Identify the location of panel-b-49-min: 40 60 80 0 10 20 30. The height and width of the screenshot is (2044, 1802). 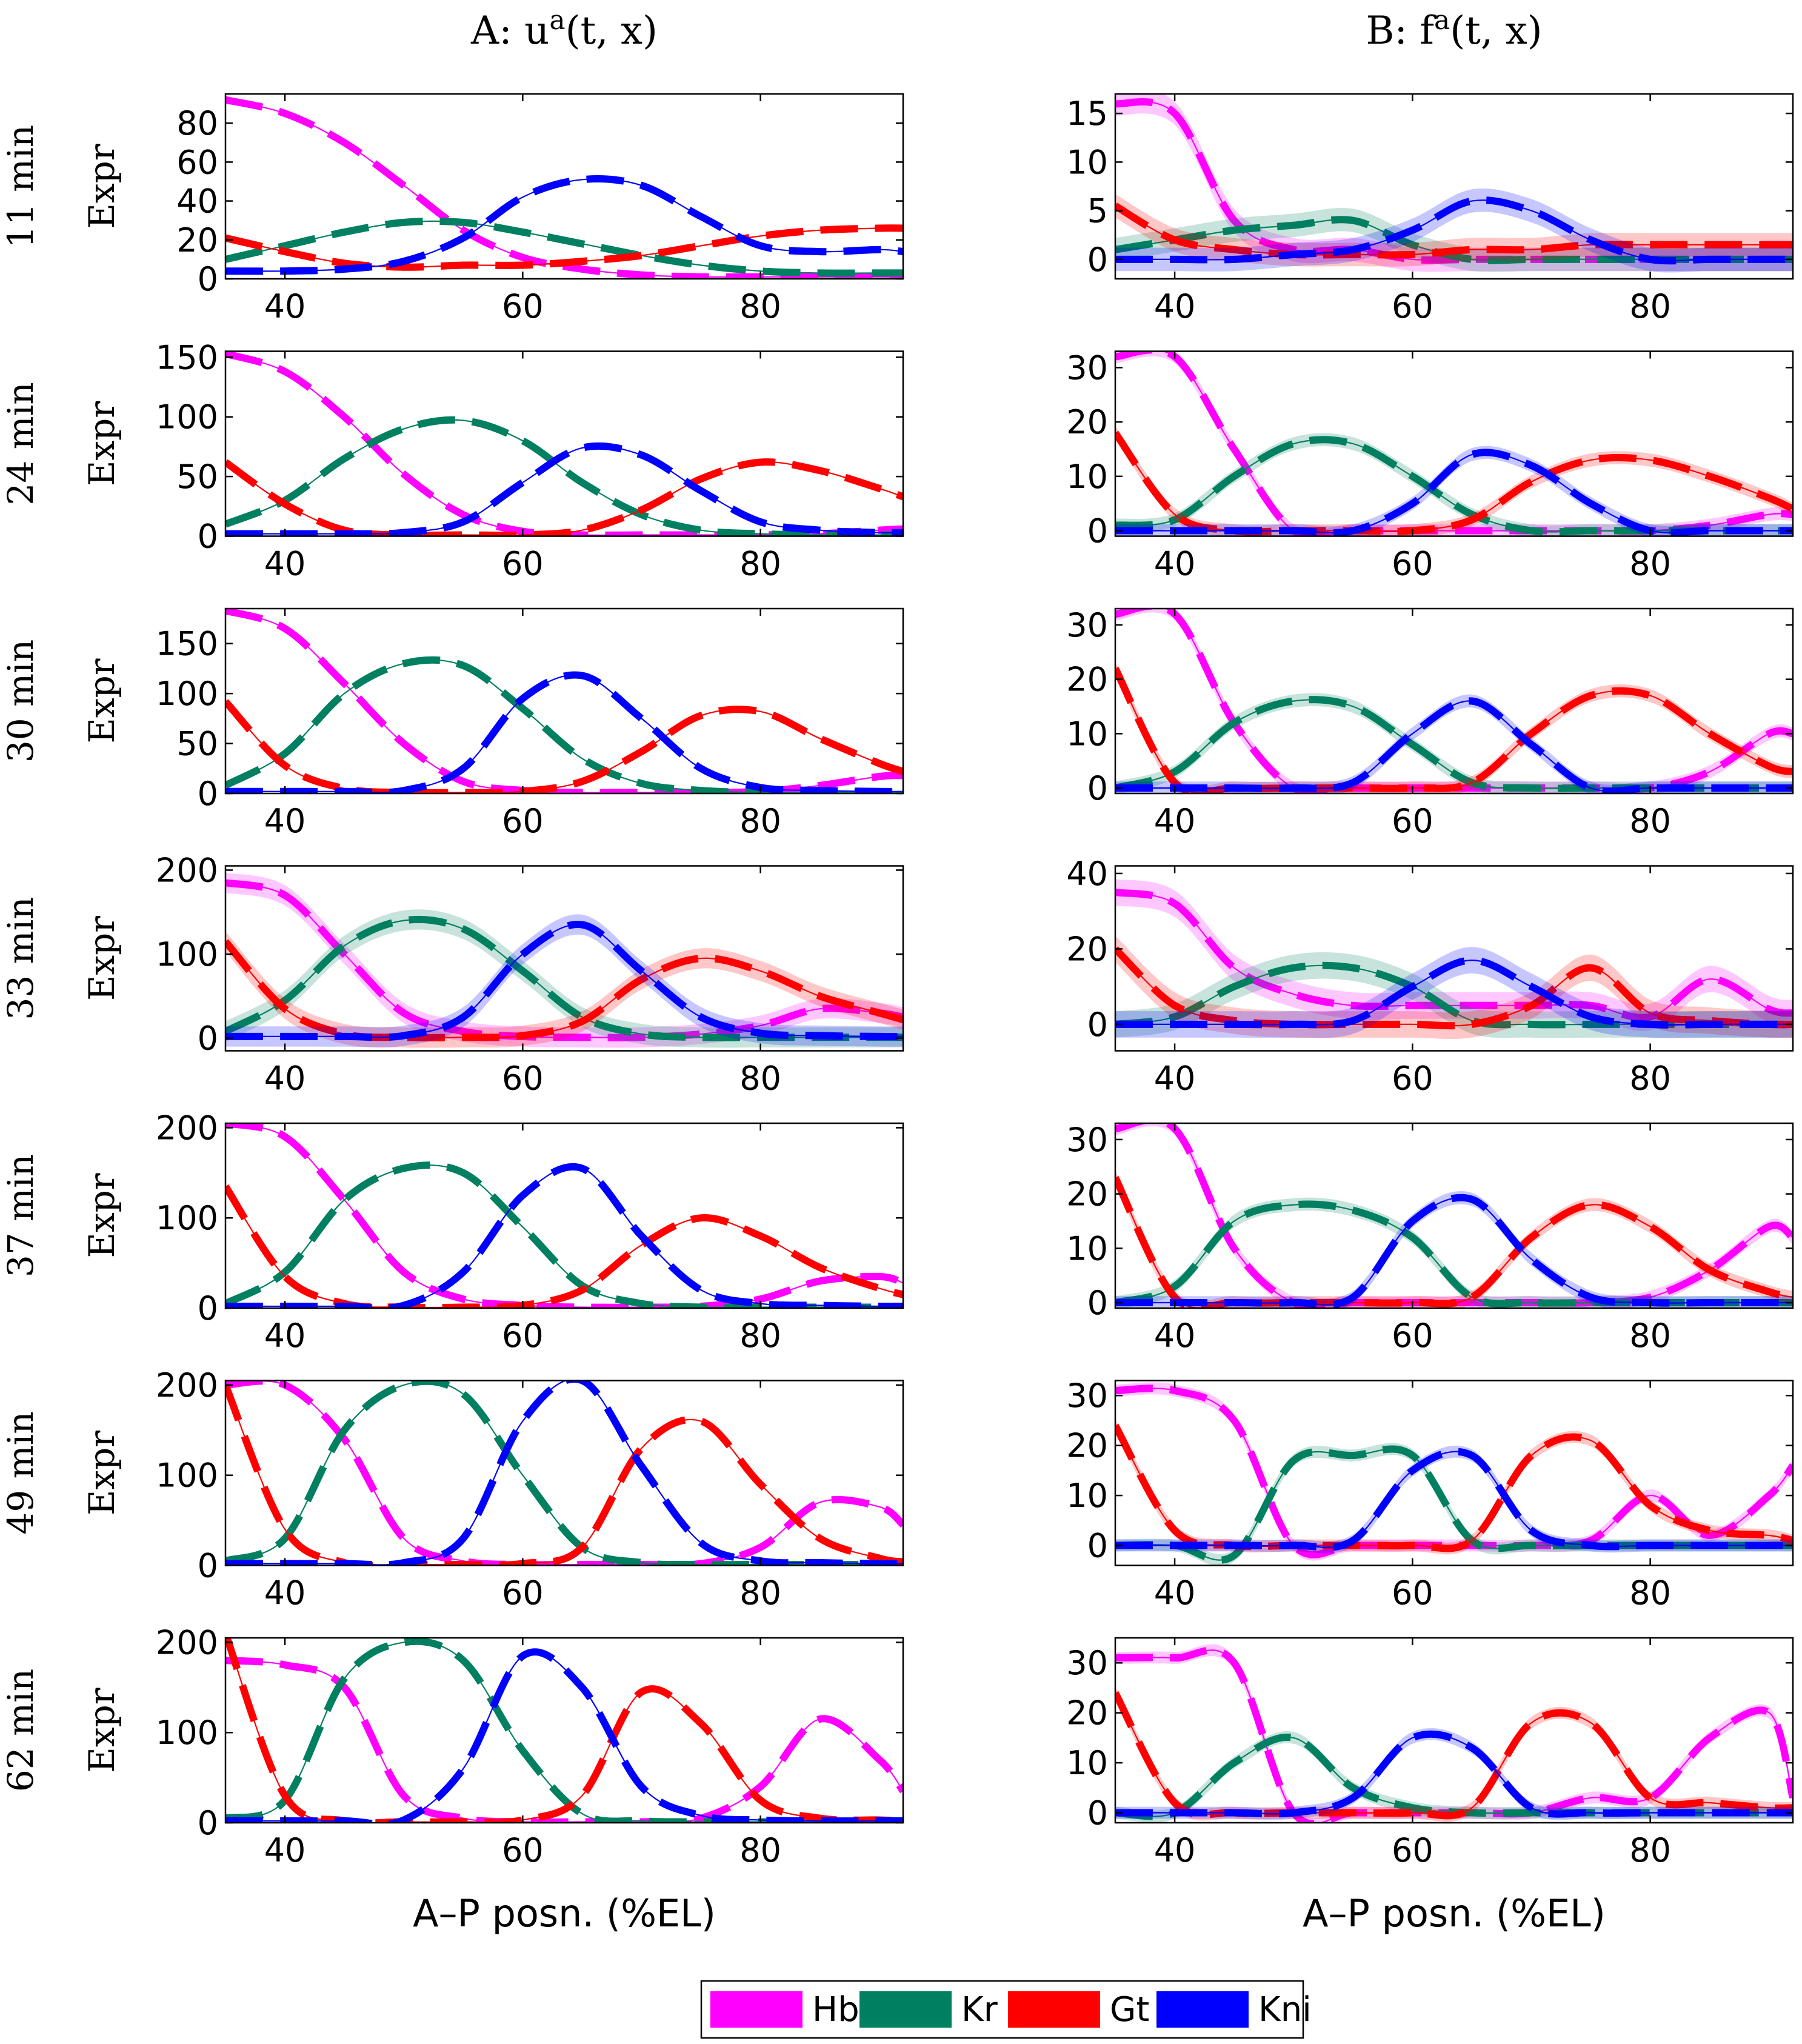
(1430, 1494).